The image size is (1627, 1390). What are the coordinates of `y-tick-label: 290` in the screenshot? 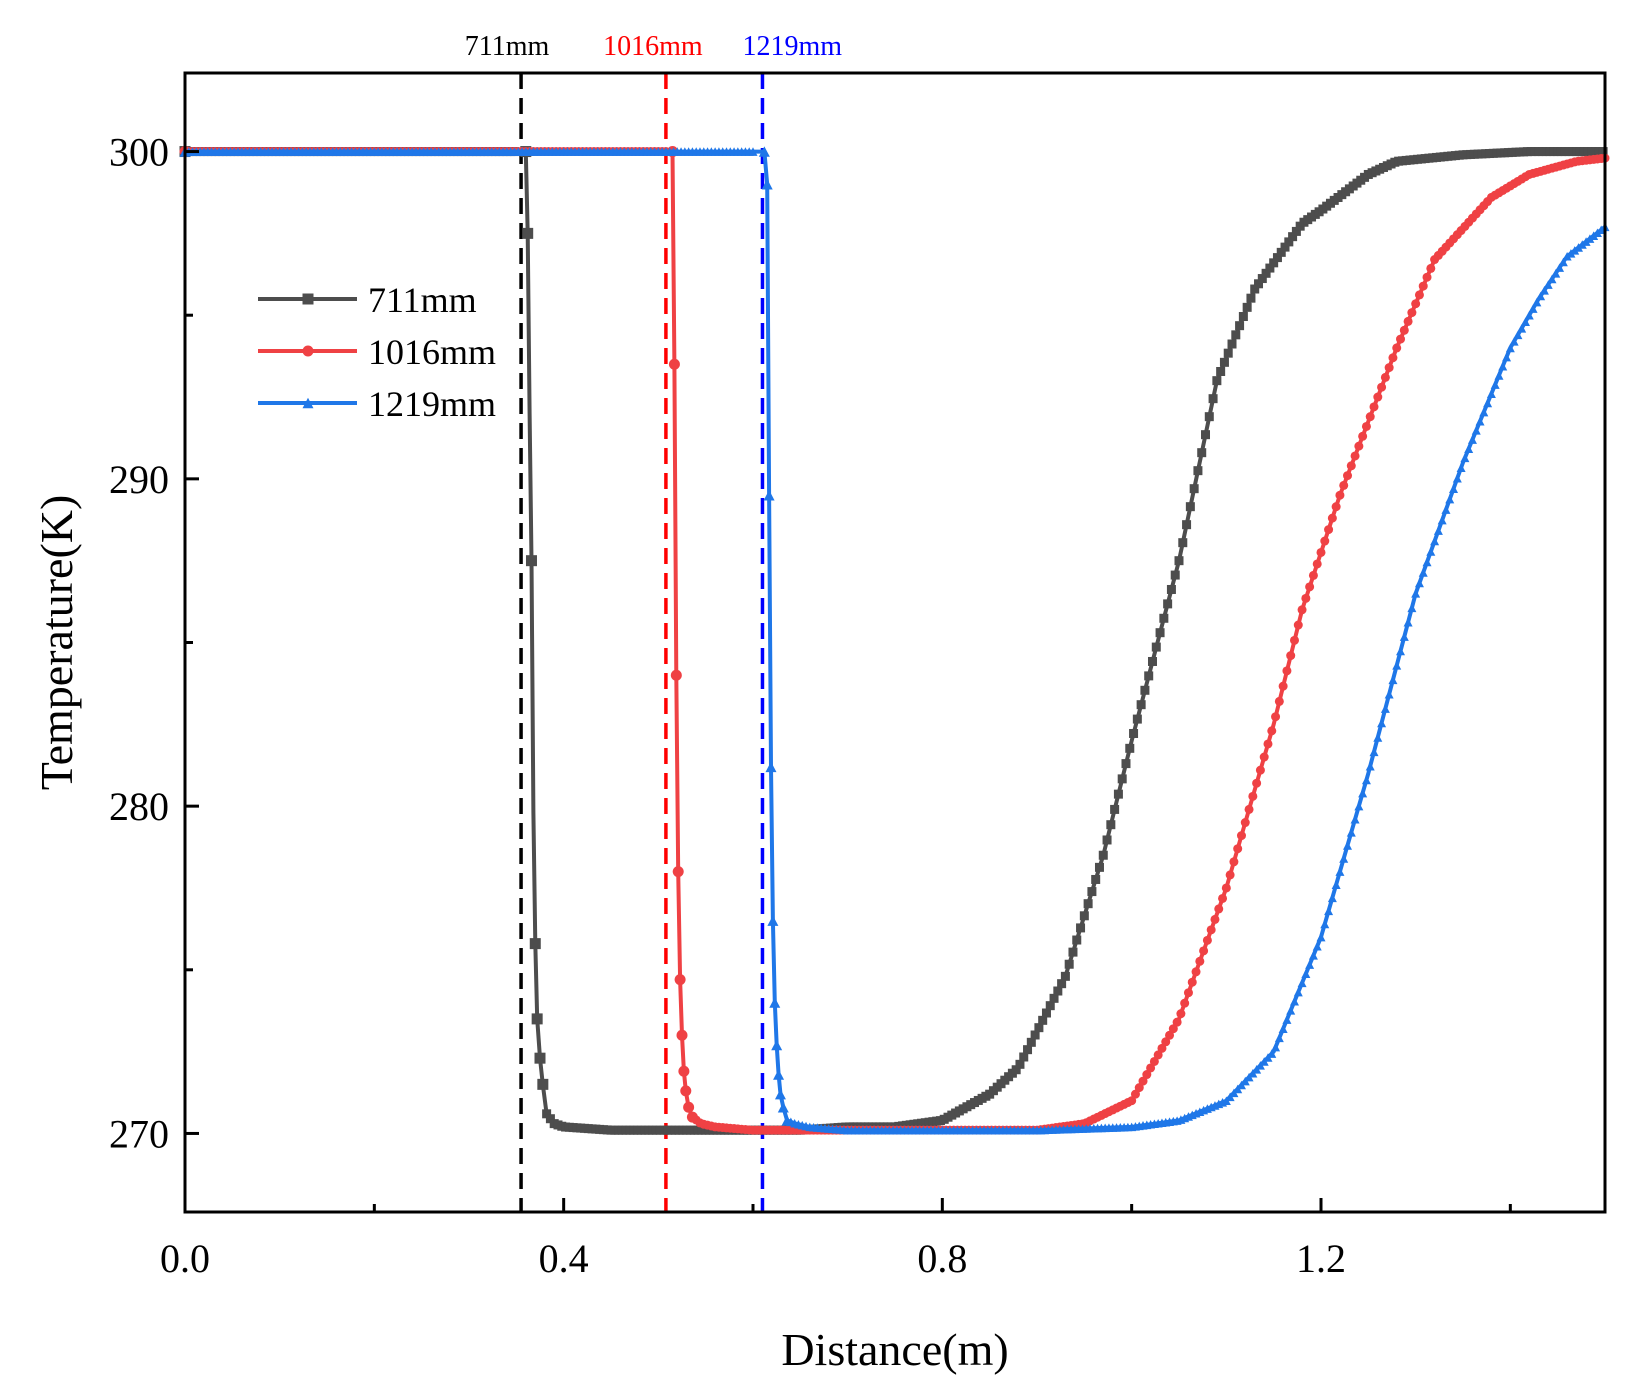 It's located at (139, 479).